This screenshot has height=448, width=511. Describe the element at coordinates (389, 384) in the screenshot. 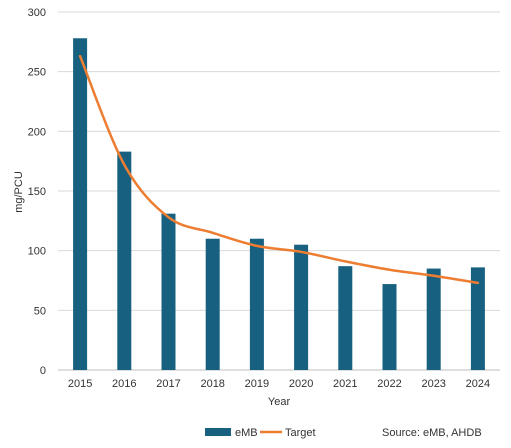

I see `x-tick-label: 2022` at that location.